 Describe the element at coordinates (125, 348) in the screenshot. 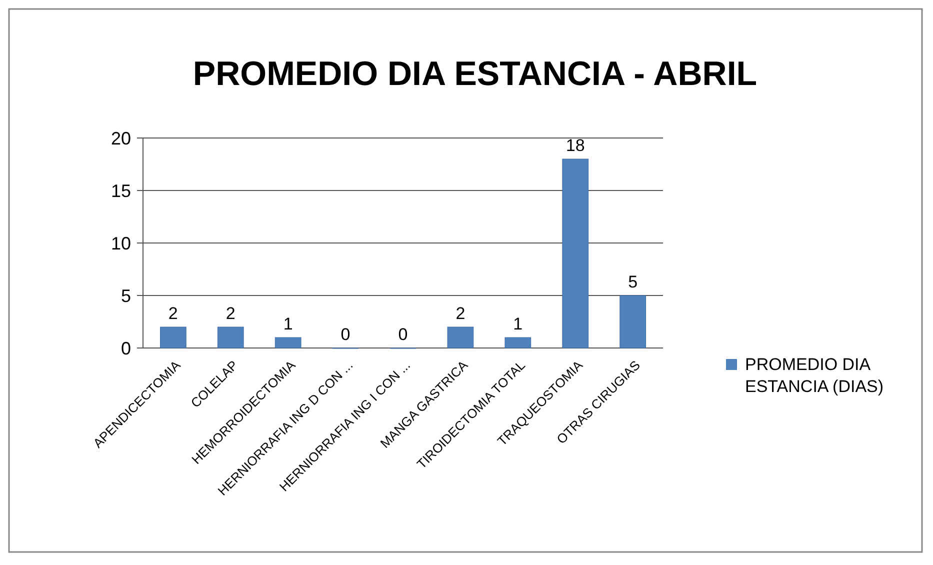

I see `y-tick-label: 0` at that location.